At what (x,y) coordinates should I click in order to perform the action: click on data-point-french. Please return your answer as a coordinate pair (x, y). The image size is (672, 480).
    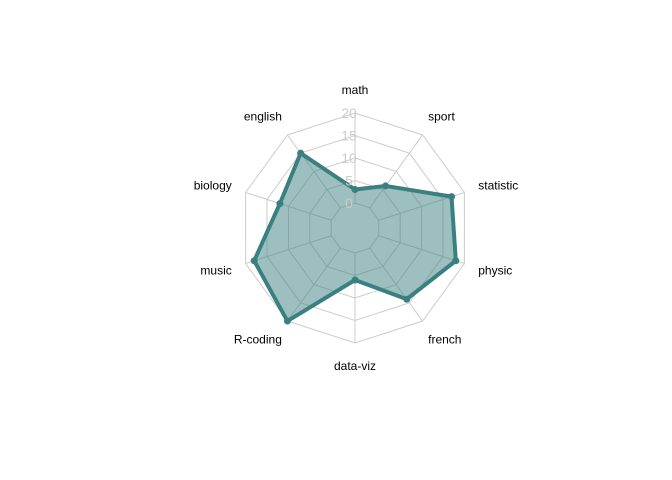
    Looking at the image, I should click on (407, 299).